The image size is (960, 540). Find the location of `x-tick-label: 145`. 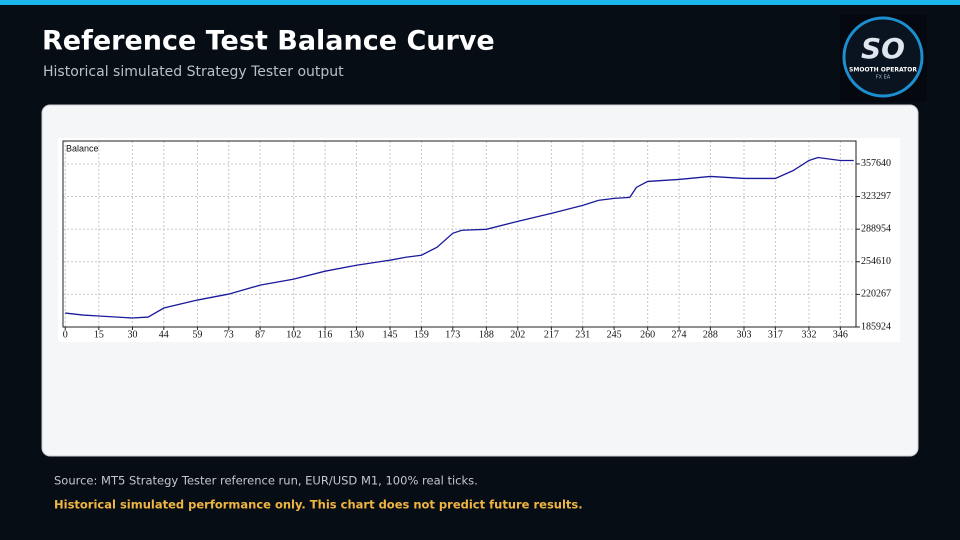

x-tick-label: 145 is located at coordinates (390, 334).